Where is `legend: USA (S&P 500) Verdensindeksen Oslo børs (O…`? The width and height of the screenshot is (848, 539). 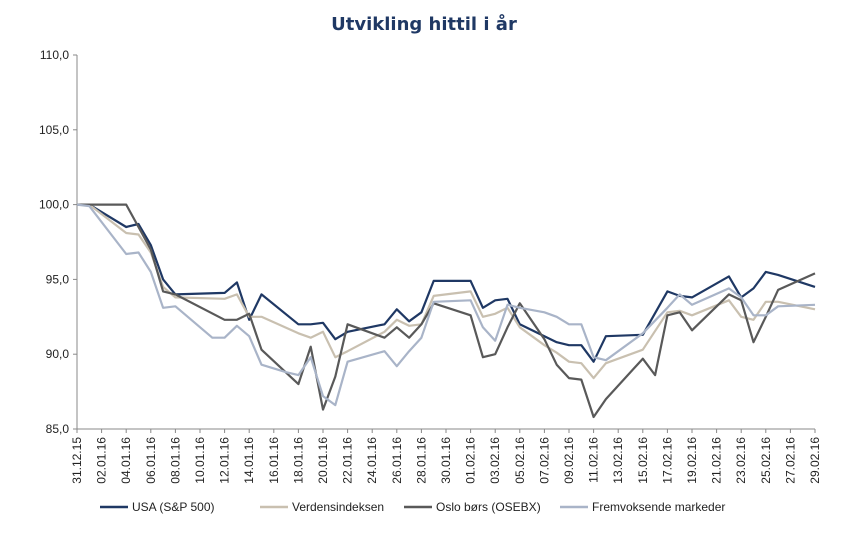
legend: USA (S&P 500) Verdensindeksen Oslo børs (O… is located at coordinates (412, 507).